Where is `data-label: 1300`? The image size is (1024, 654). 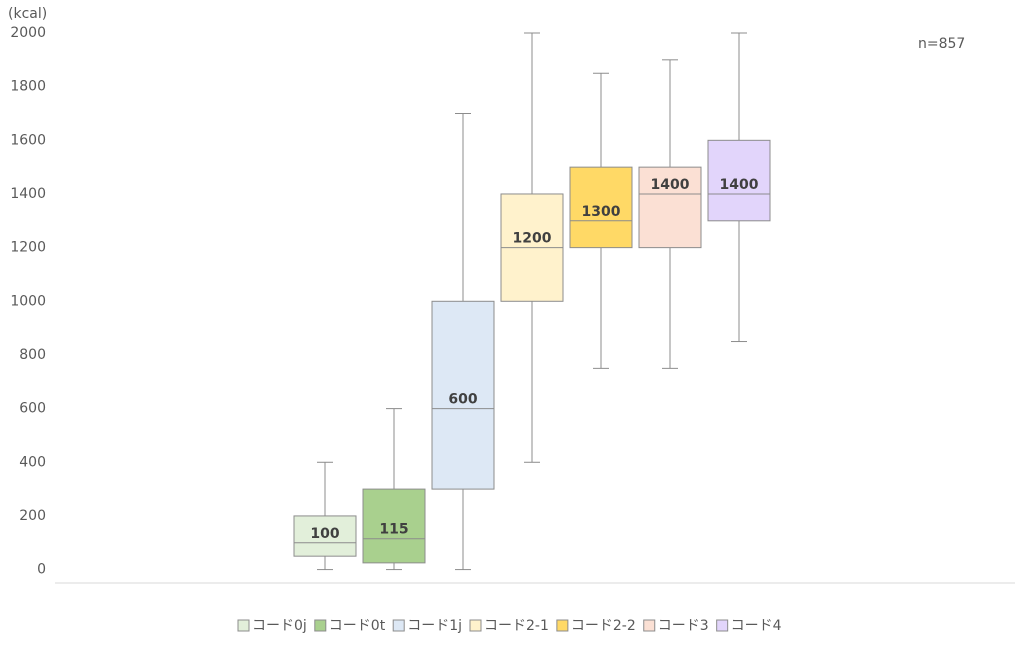 data-label: 1300 is located at coordinates (601, 212).